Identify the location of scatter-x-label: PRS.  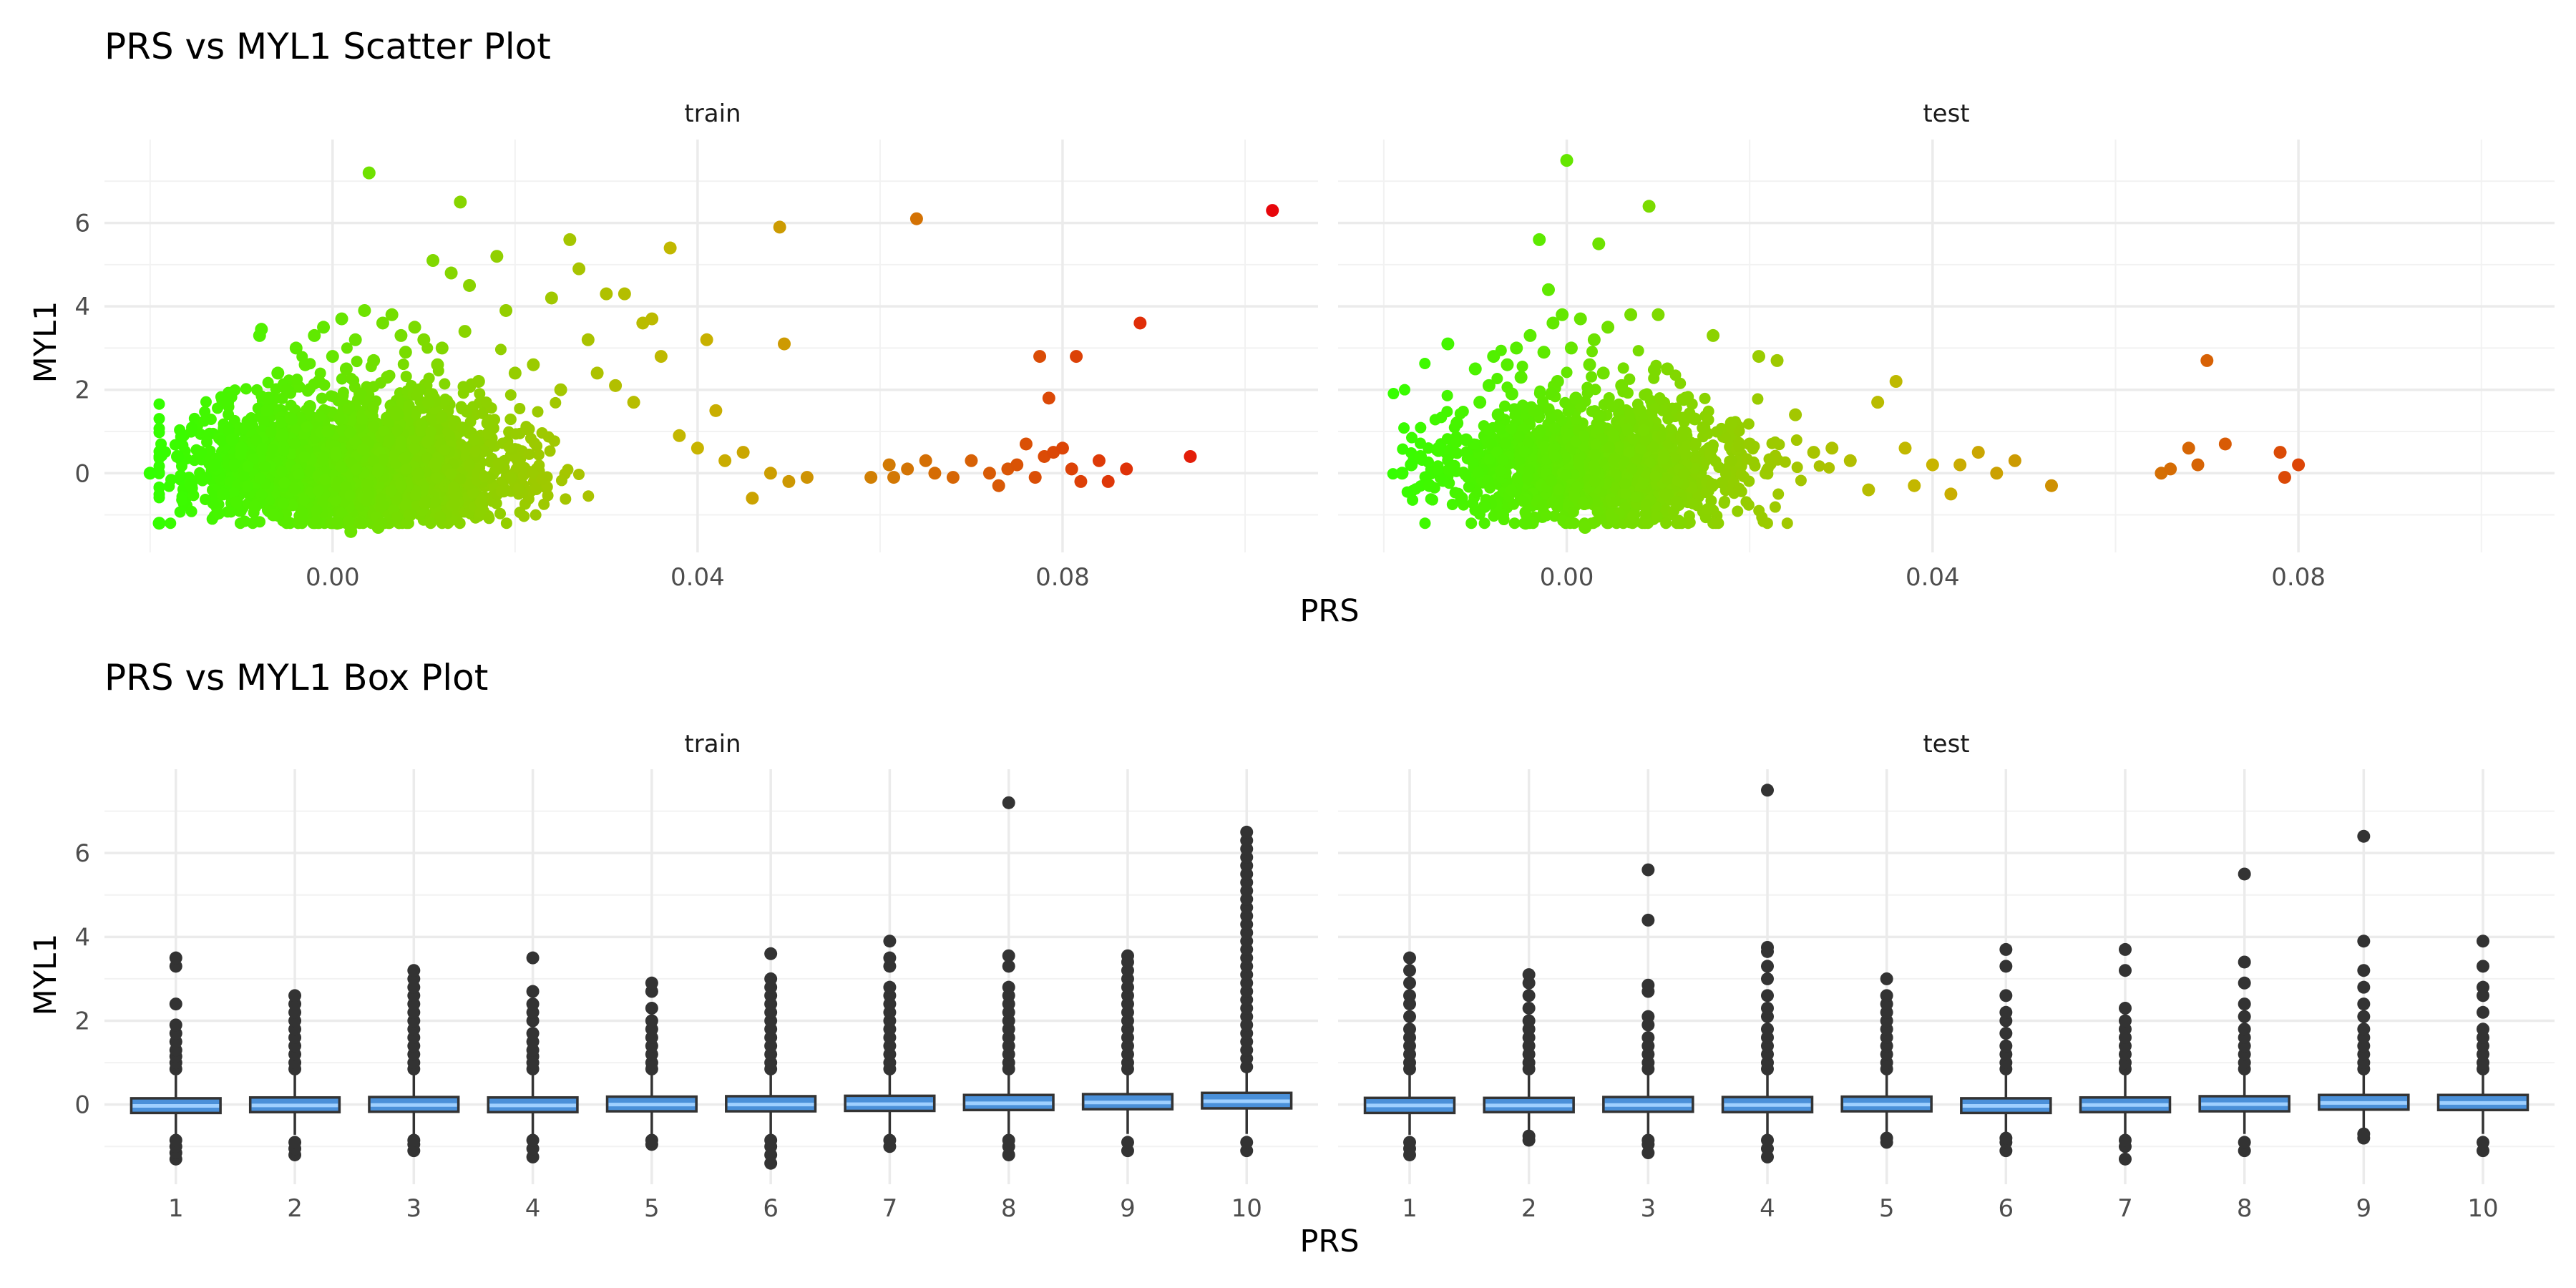
(1329, 611).